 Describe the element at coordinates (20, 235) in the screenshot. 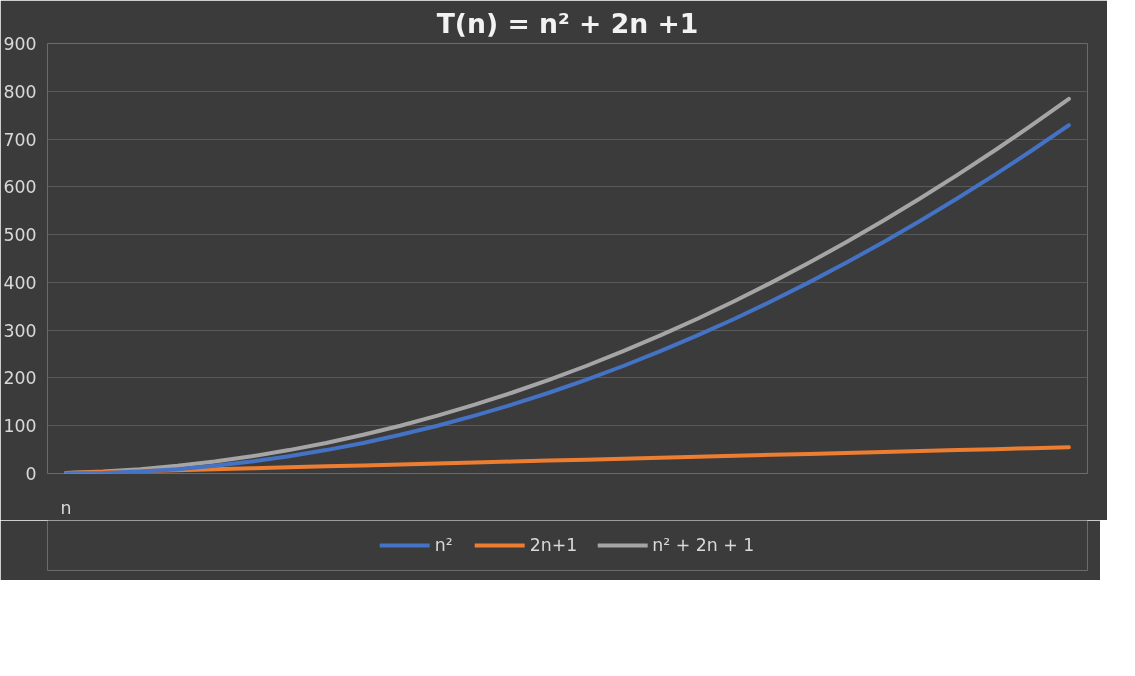

I see `y-tick-label: 500` at that location.